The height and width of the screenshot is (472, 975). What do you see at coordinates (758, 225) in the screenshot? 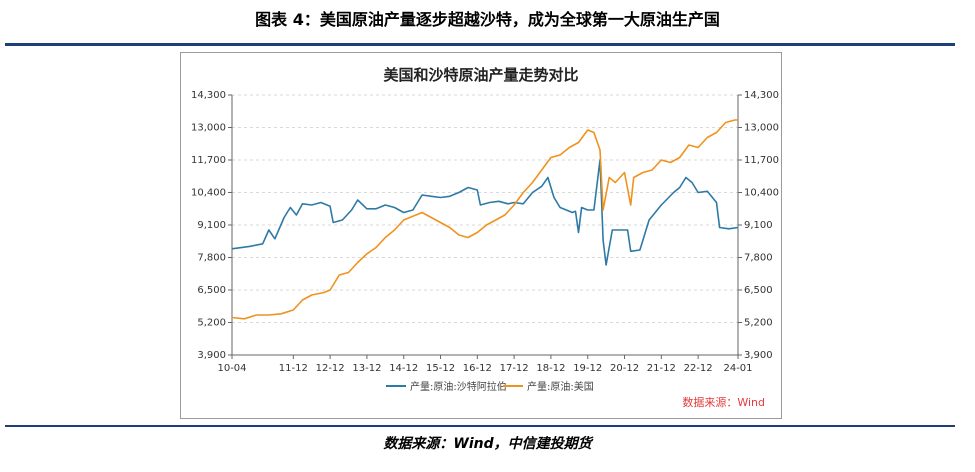
I see `y-right-tick-label: 9,100` at bounding box center [758, 225].